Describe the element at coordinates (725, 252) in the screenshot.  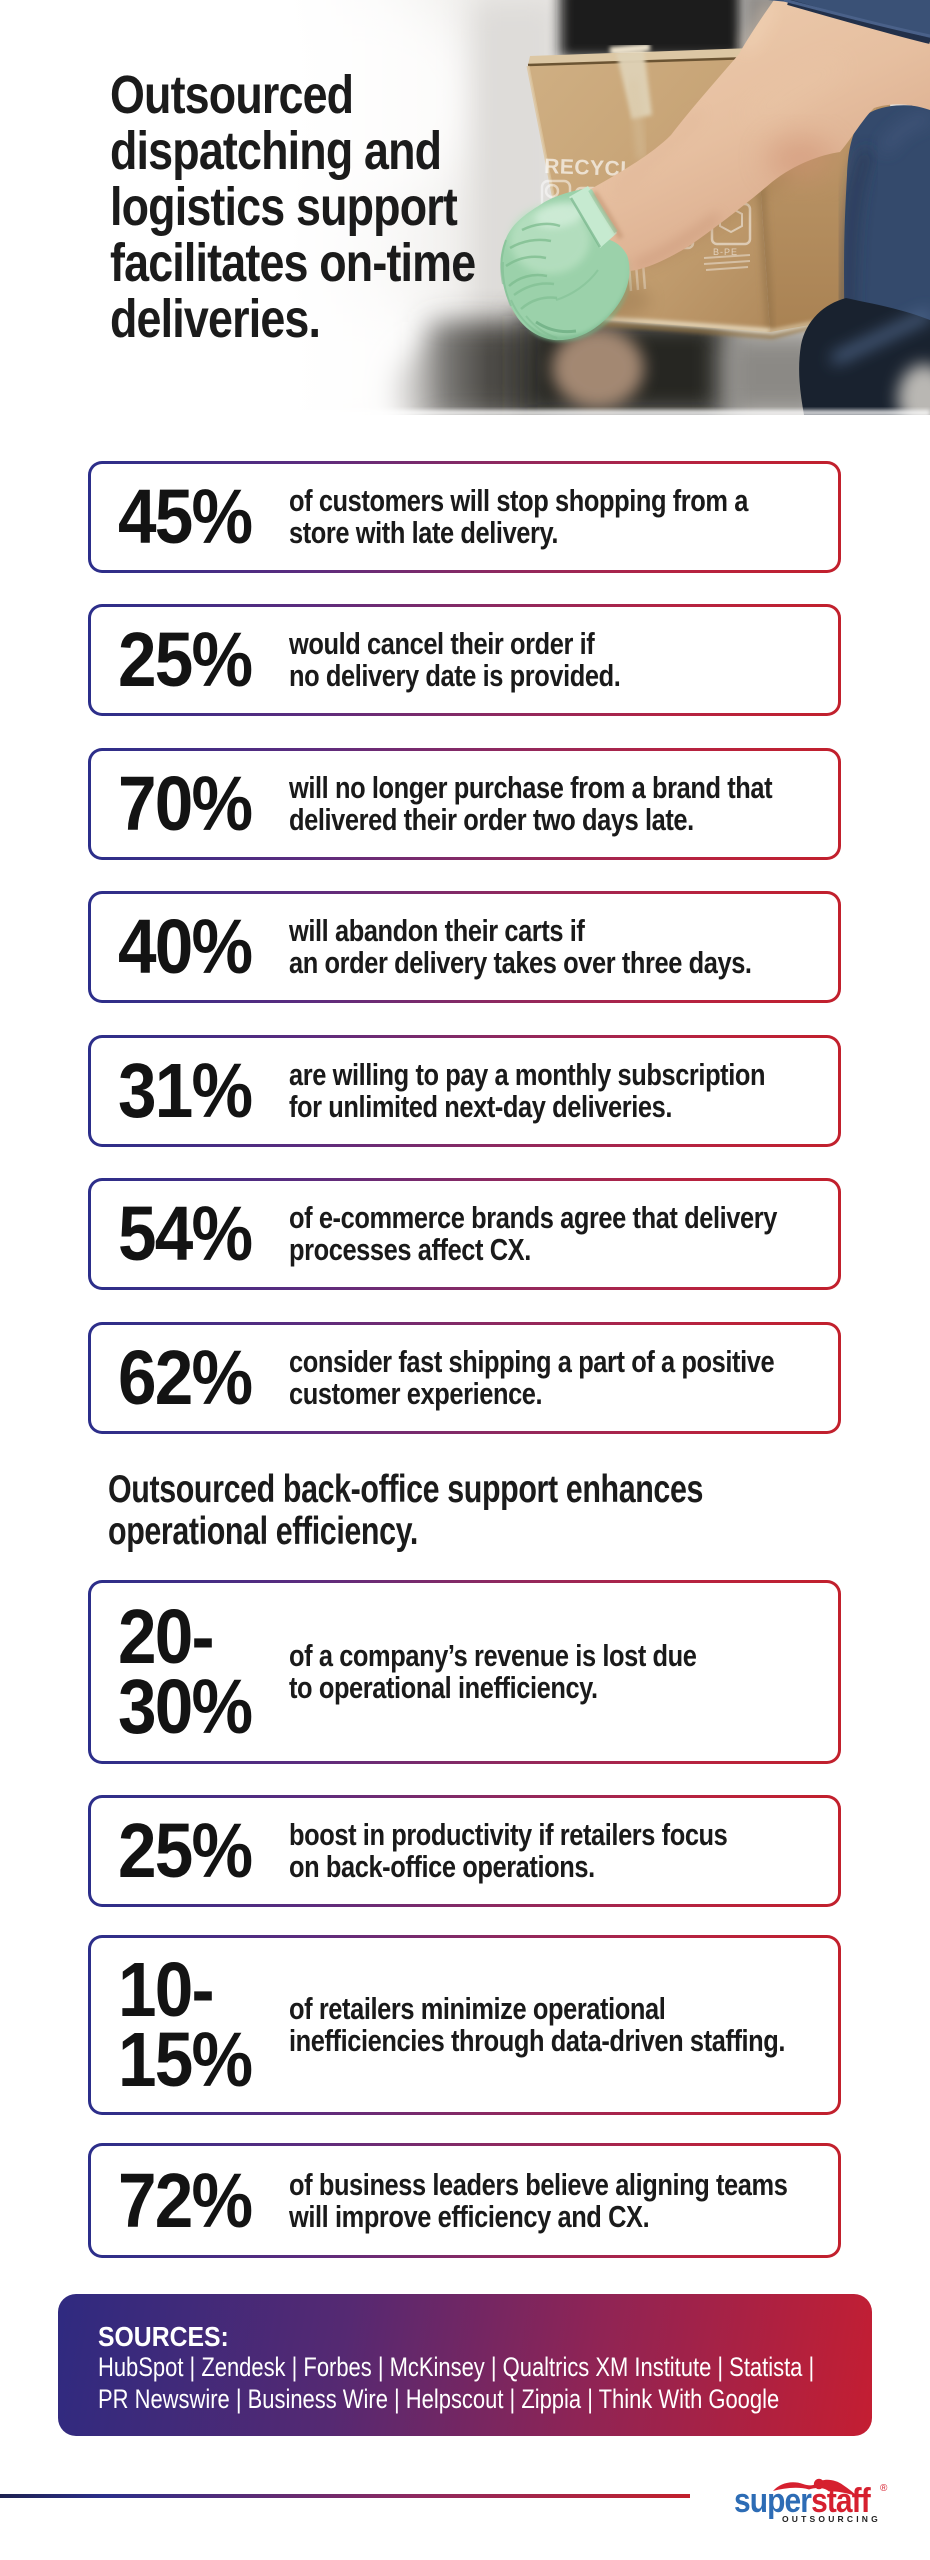
I see `svg-text: B-PE` at that location.